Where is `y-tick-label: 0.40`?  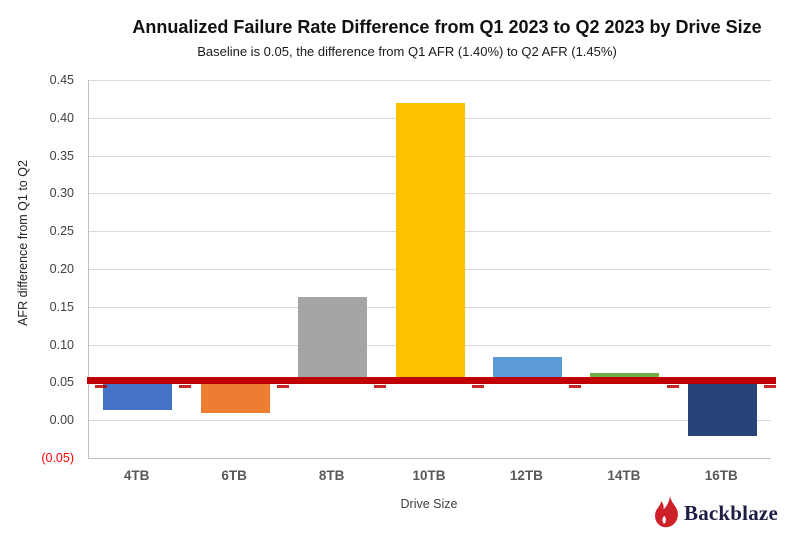
y-tick-label: 0.40 is located at coordinates (61, 117).